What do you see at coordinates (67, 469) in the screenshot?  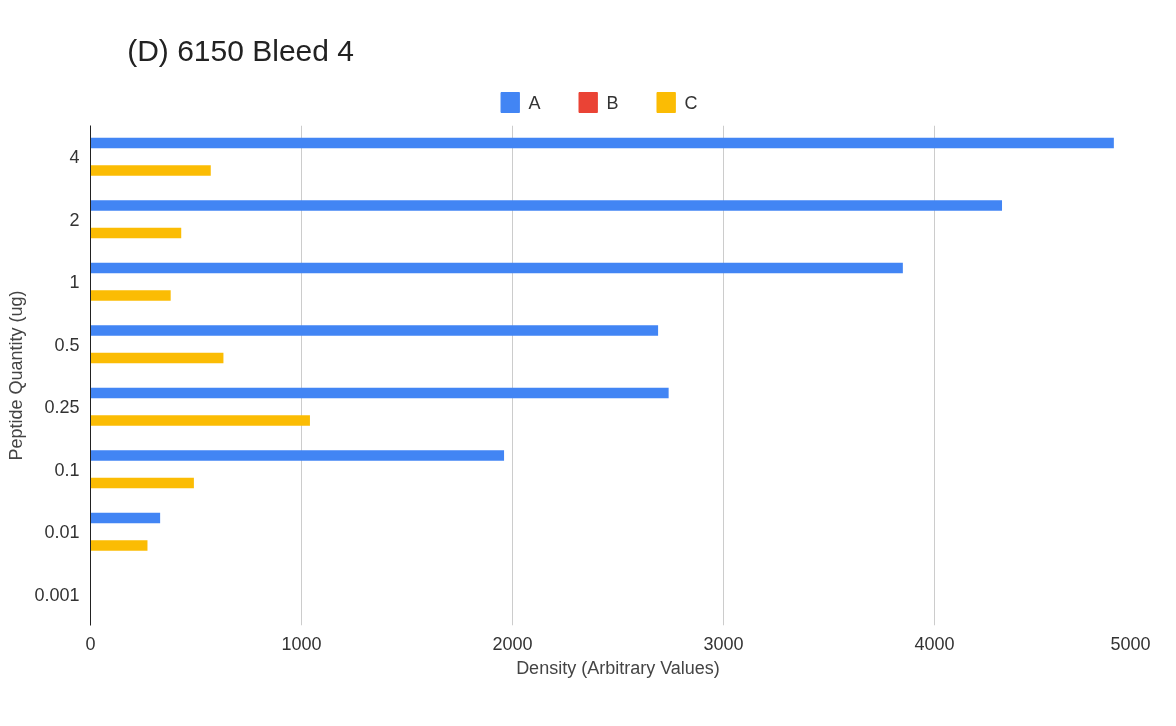 I see `y-tick-label: 0.1` at bounding box center [67, 469].